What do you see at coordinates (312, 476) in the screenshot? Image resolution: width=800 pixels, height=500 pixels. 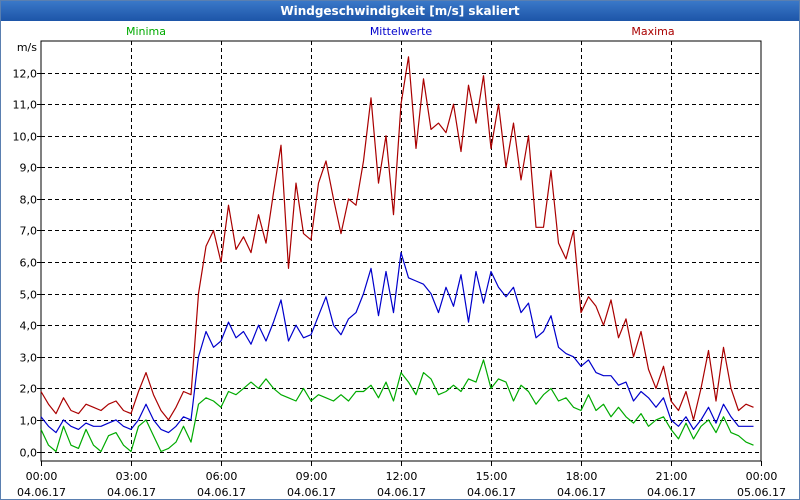 I see `x-tick-time: 09:00` at bounding box center [312, 476].